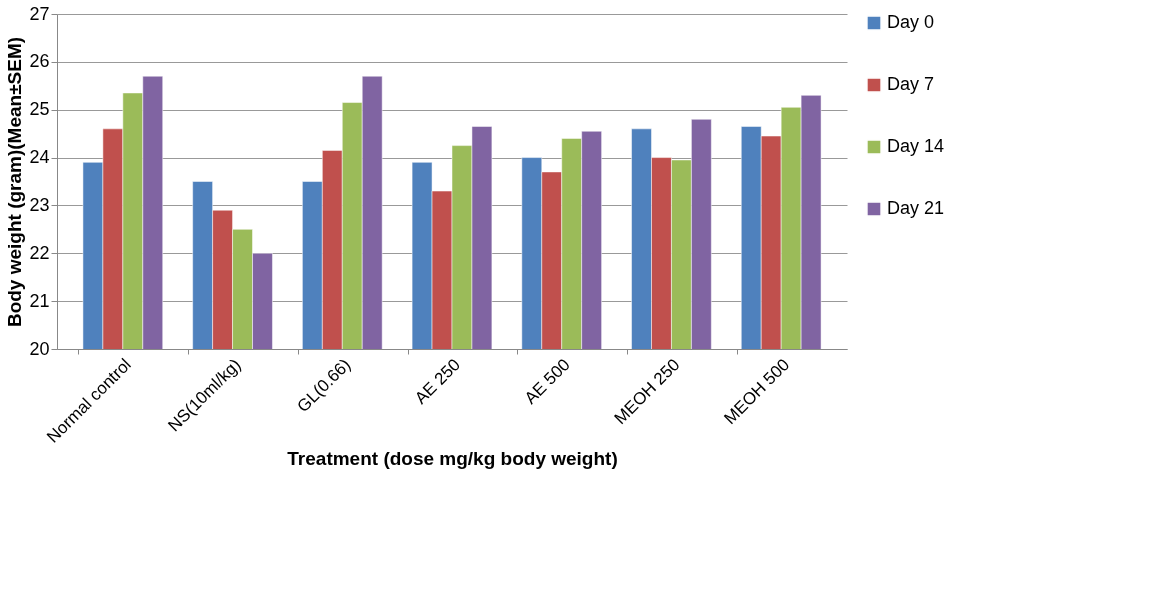 Image resolution: width=1154 pixels, height=589 pixels. What do you see at coordinates (916, 146) in the screenshot?
I see `legend-label: Day 14` at bounding box center [916, 146].